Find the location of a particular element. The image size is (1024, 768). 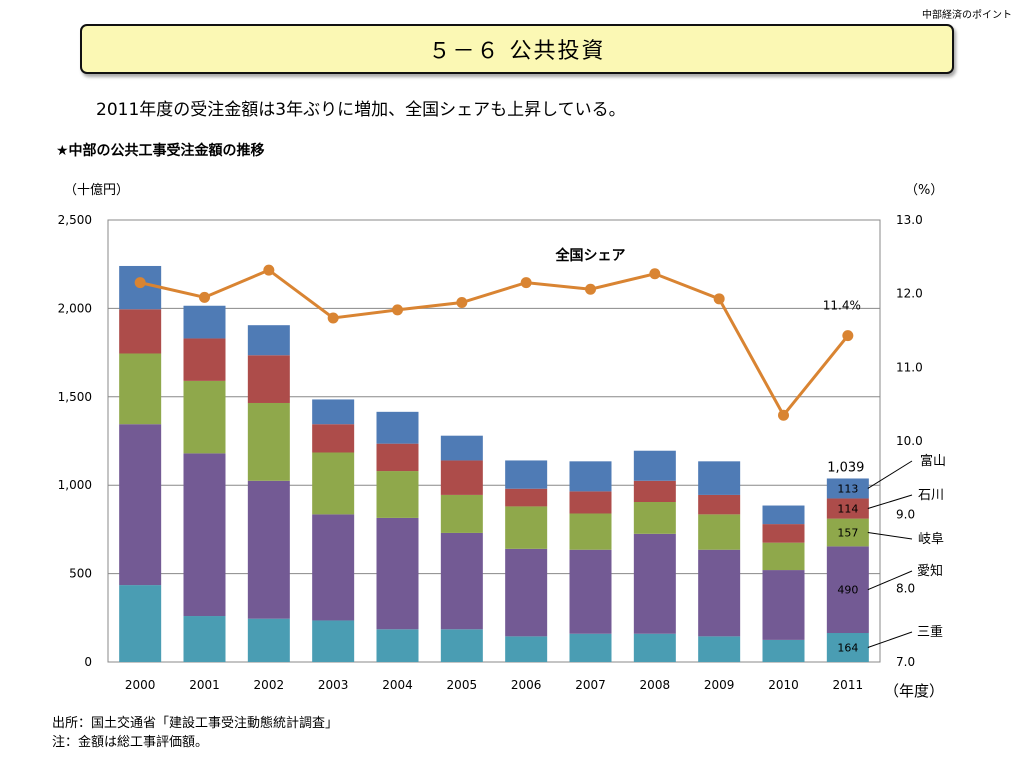

footnotes: 出所：国土交通省「建設工事受注動態統計調査」 注：金額は総工事評価額。 is located at coordinates (195, 733).